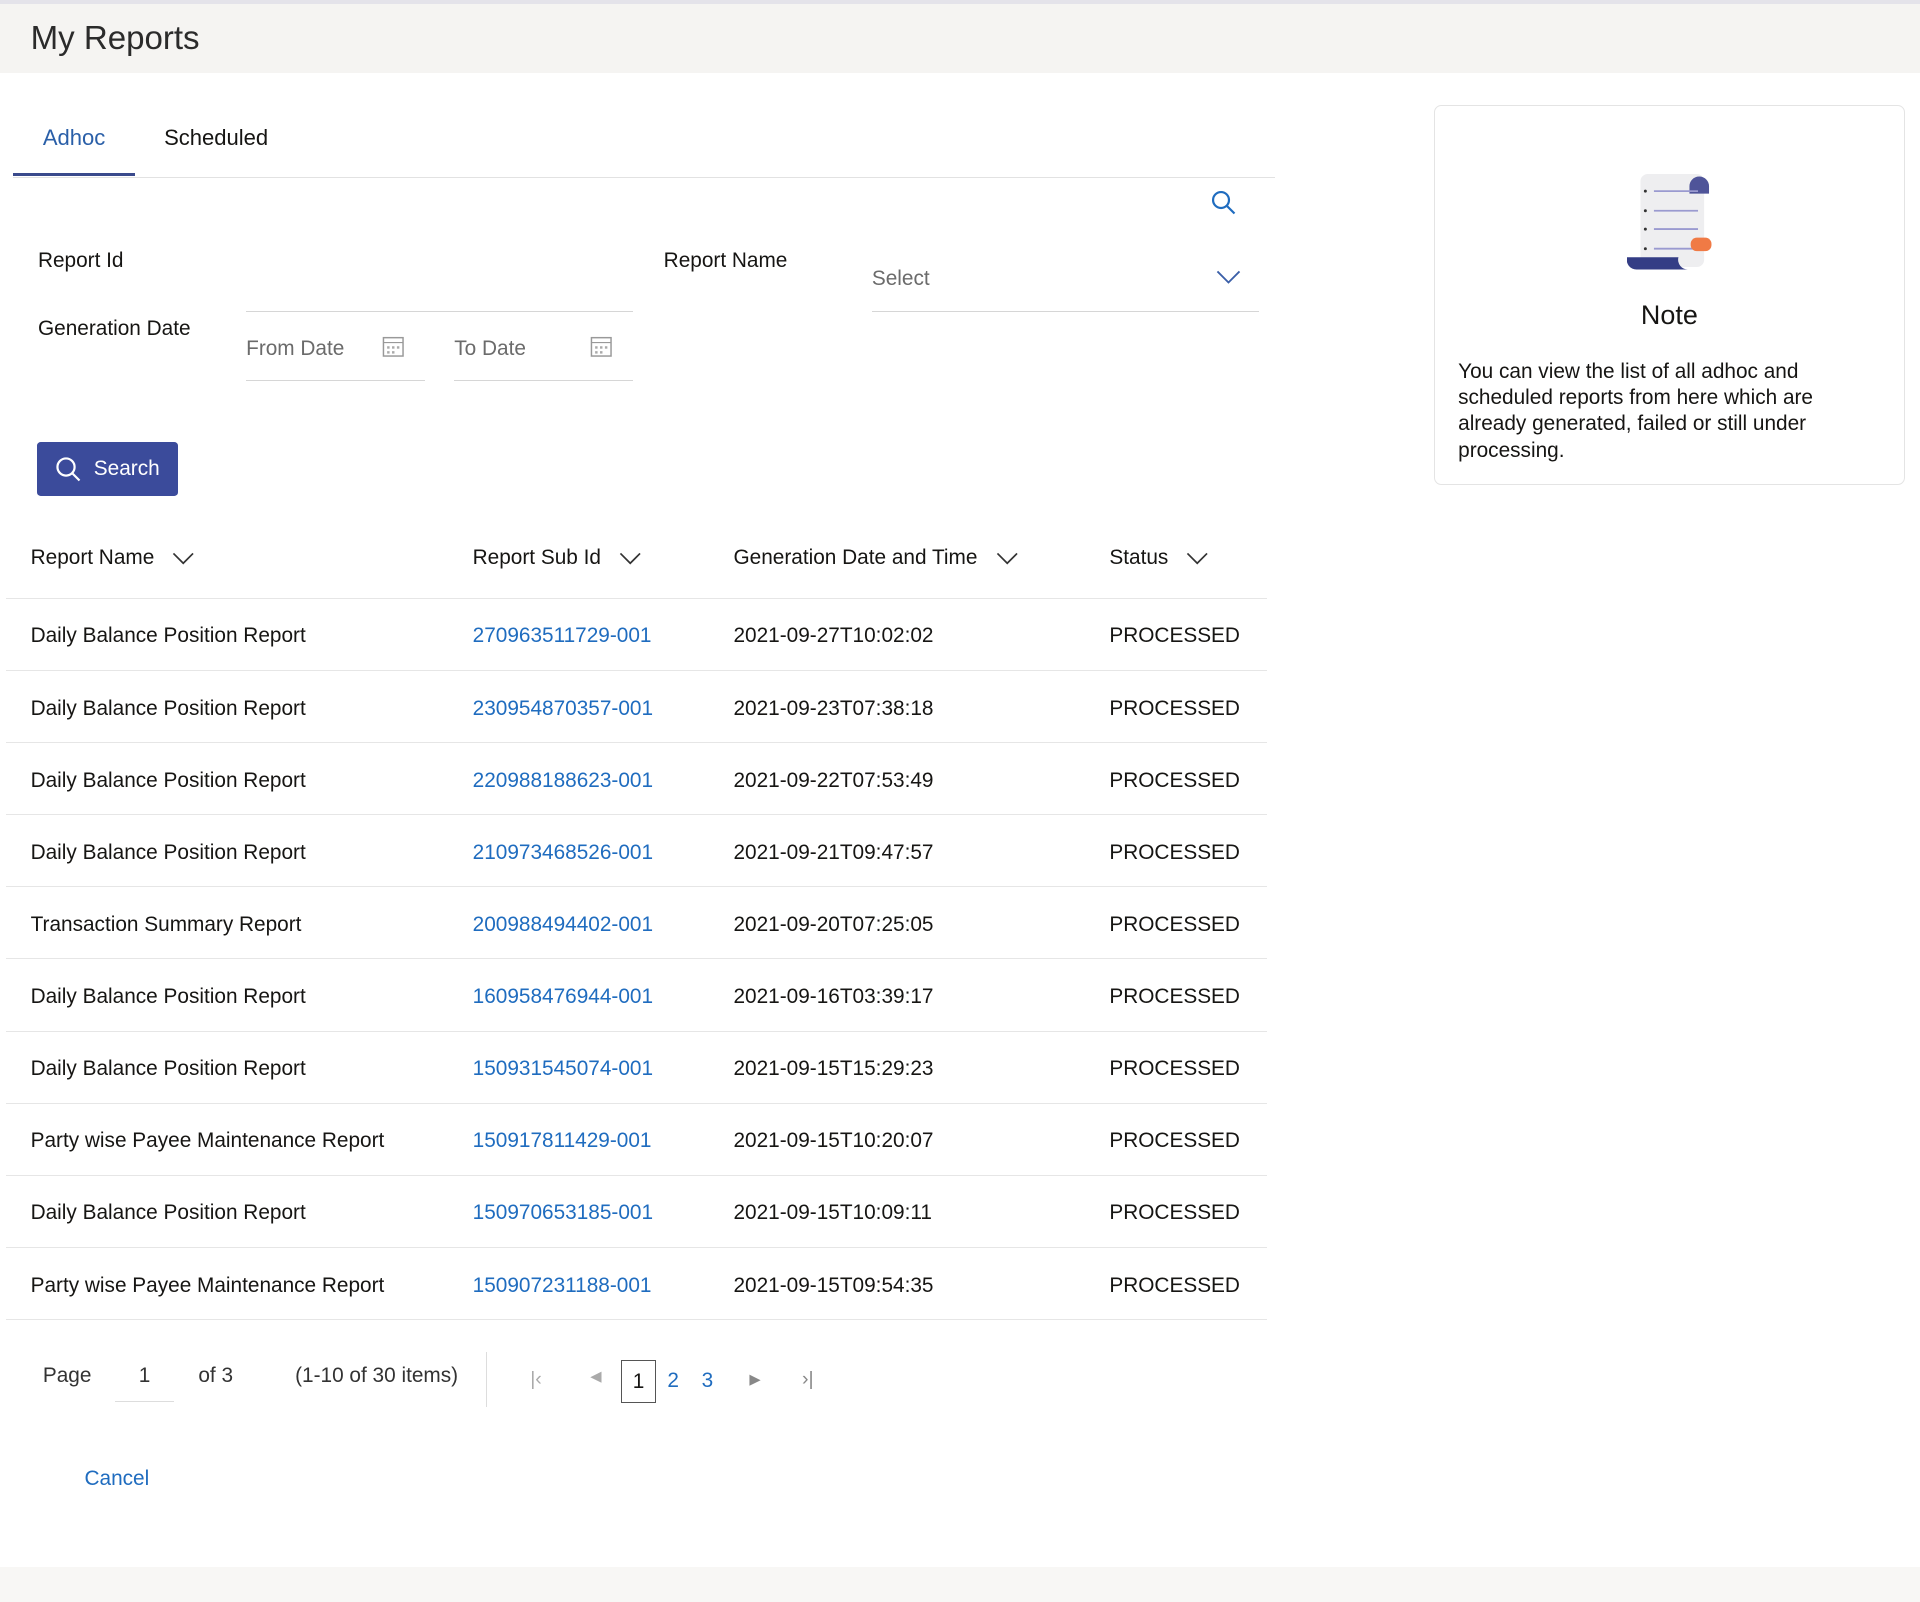 Image resolution: width=1920 pixels, height=1602 pixels. I want to click on generation-date-cell: 2021-09-15T09:54:35, so click(833, 1285).